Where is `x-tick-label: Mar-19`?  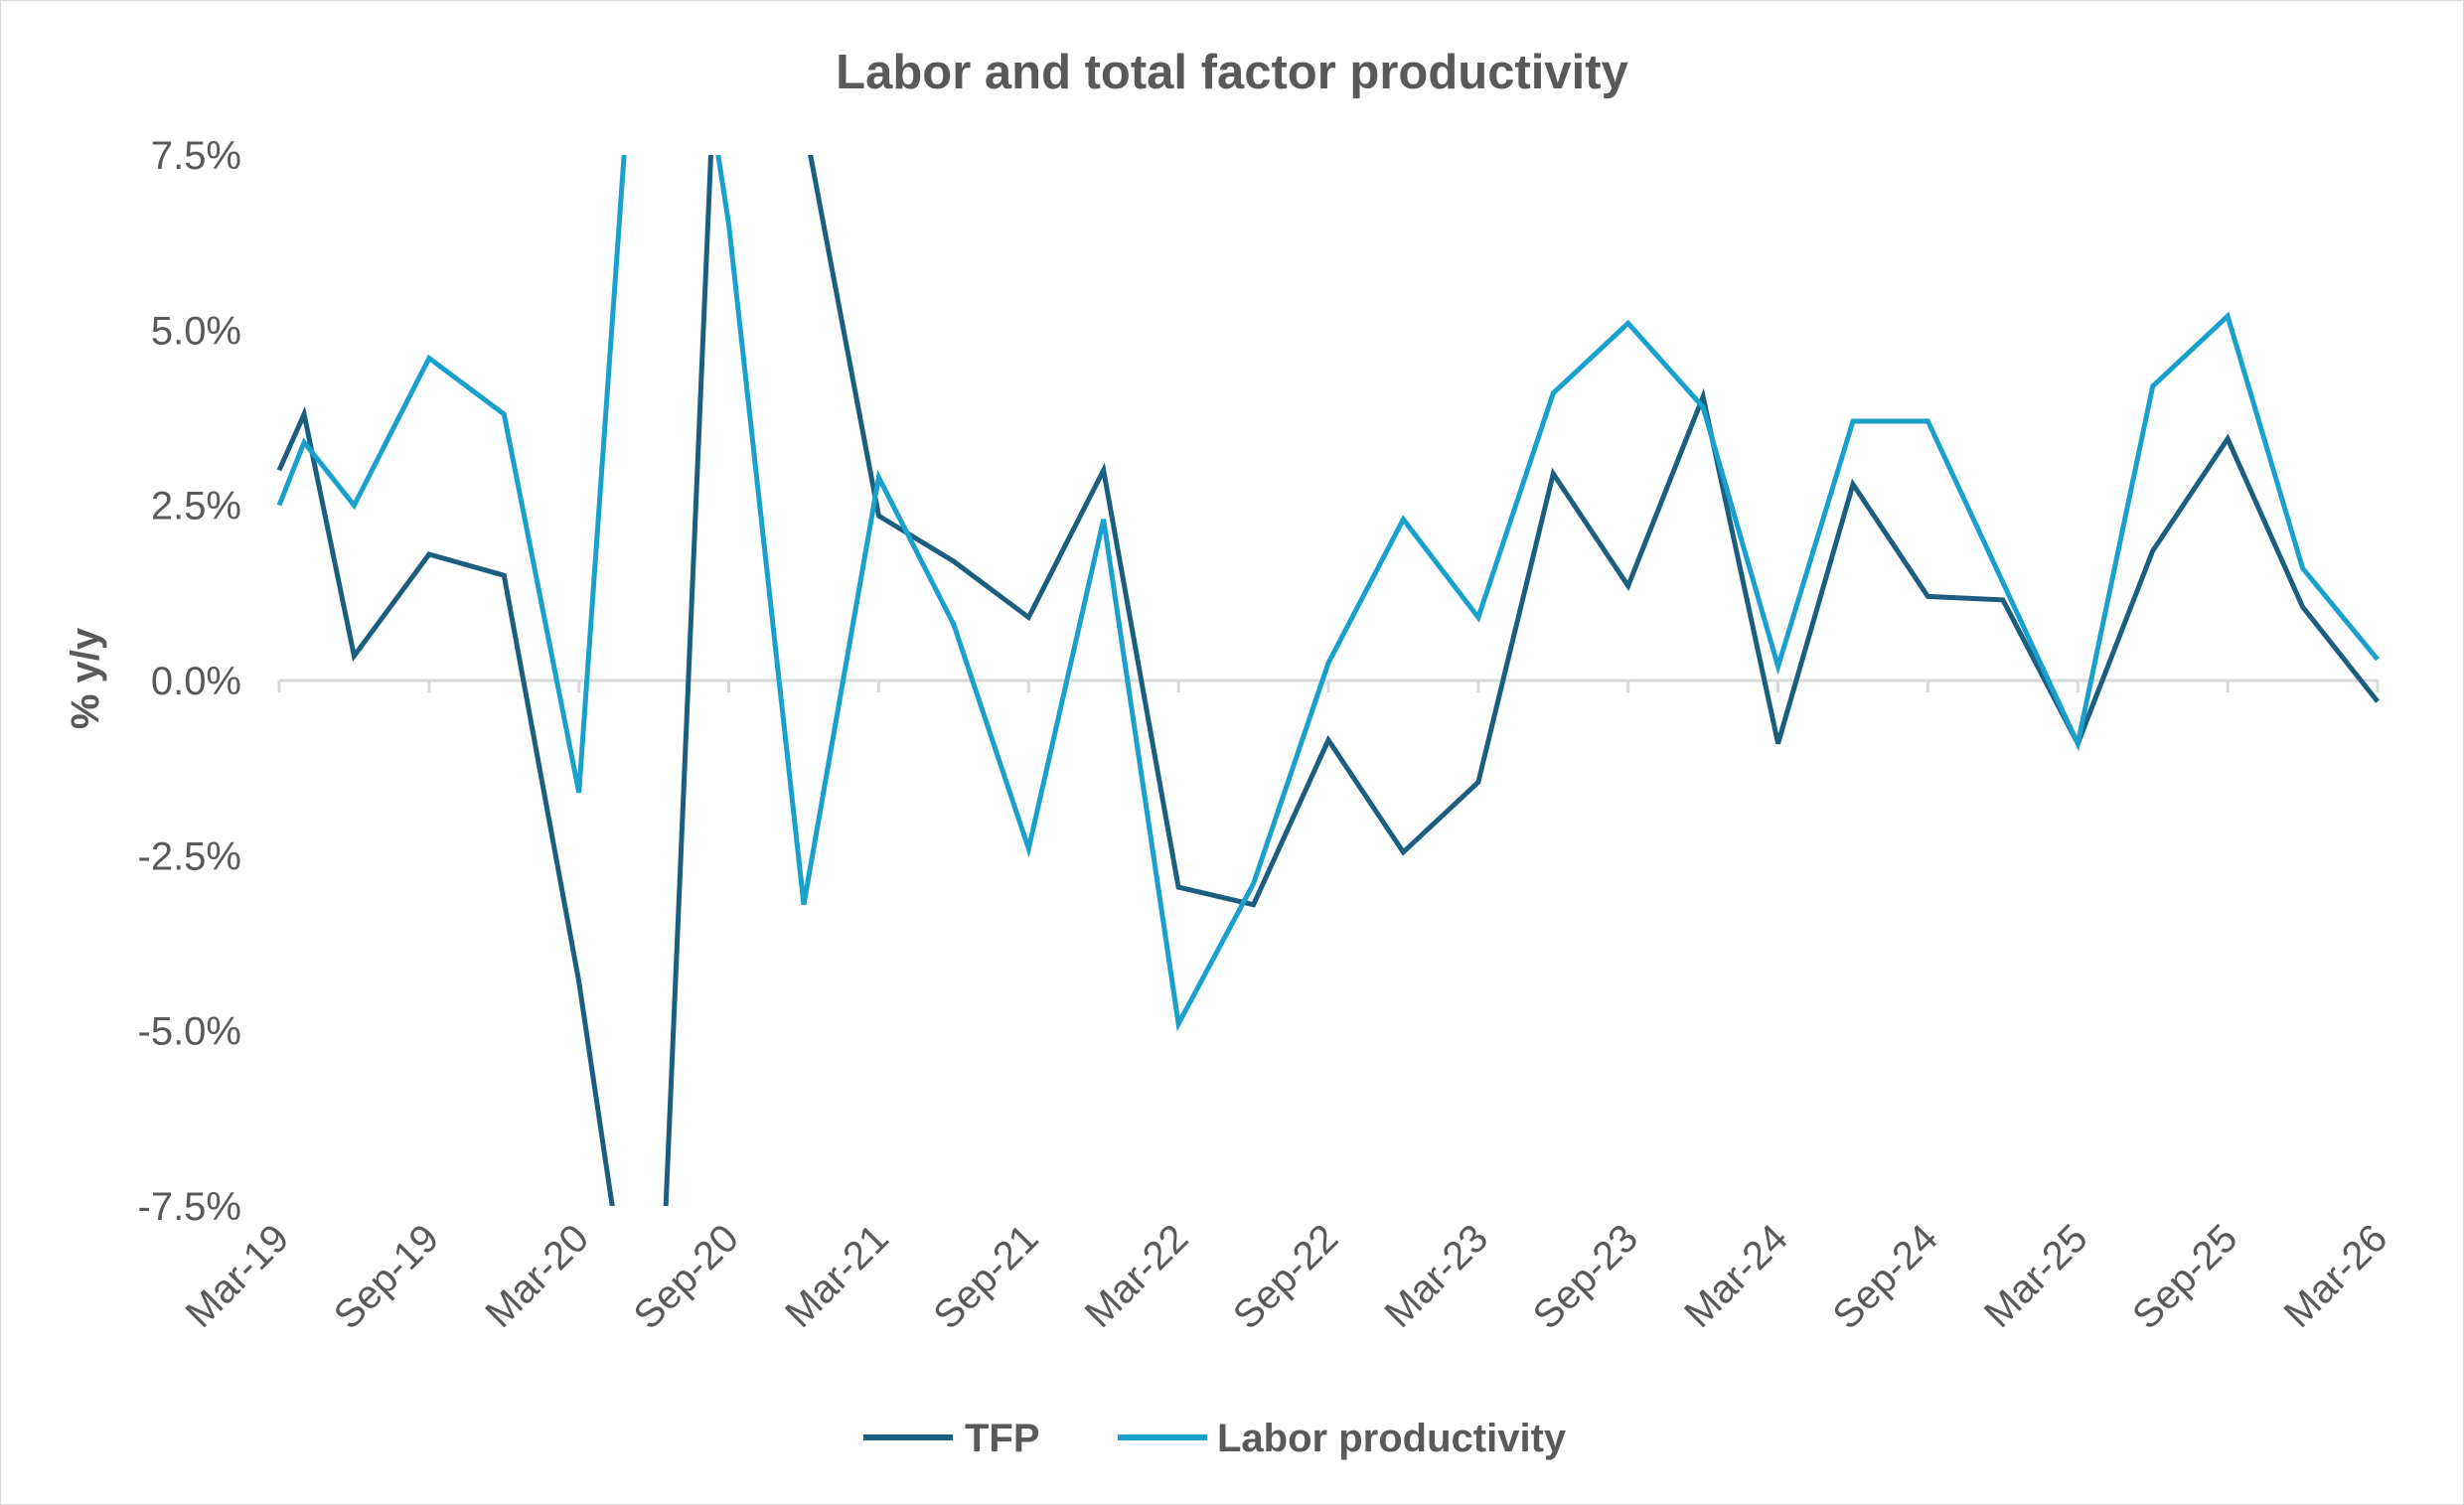
x-tick-label: Mar-19 is located at coordinates (238, 1276).